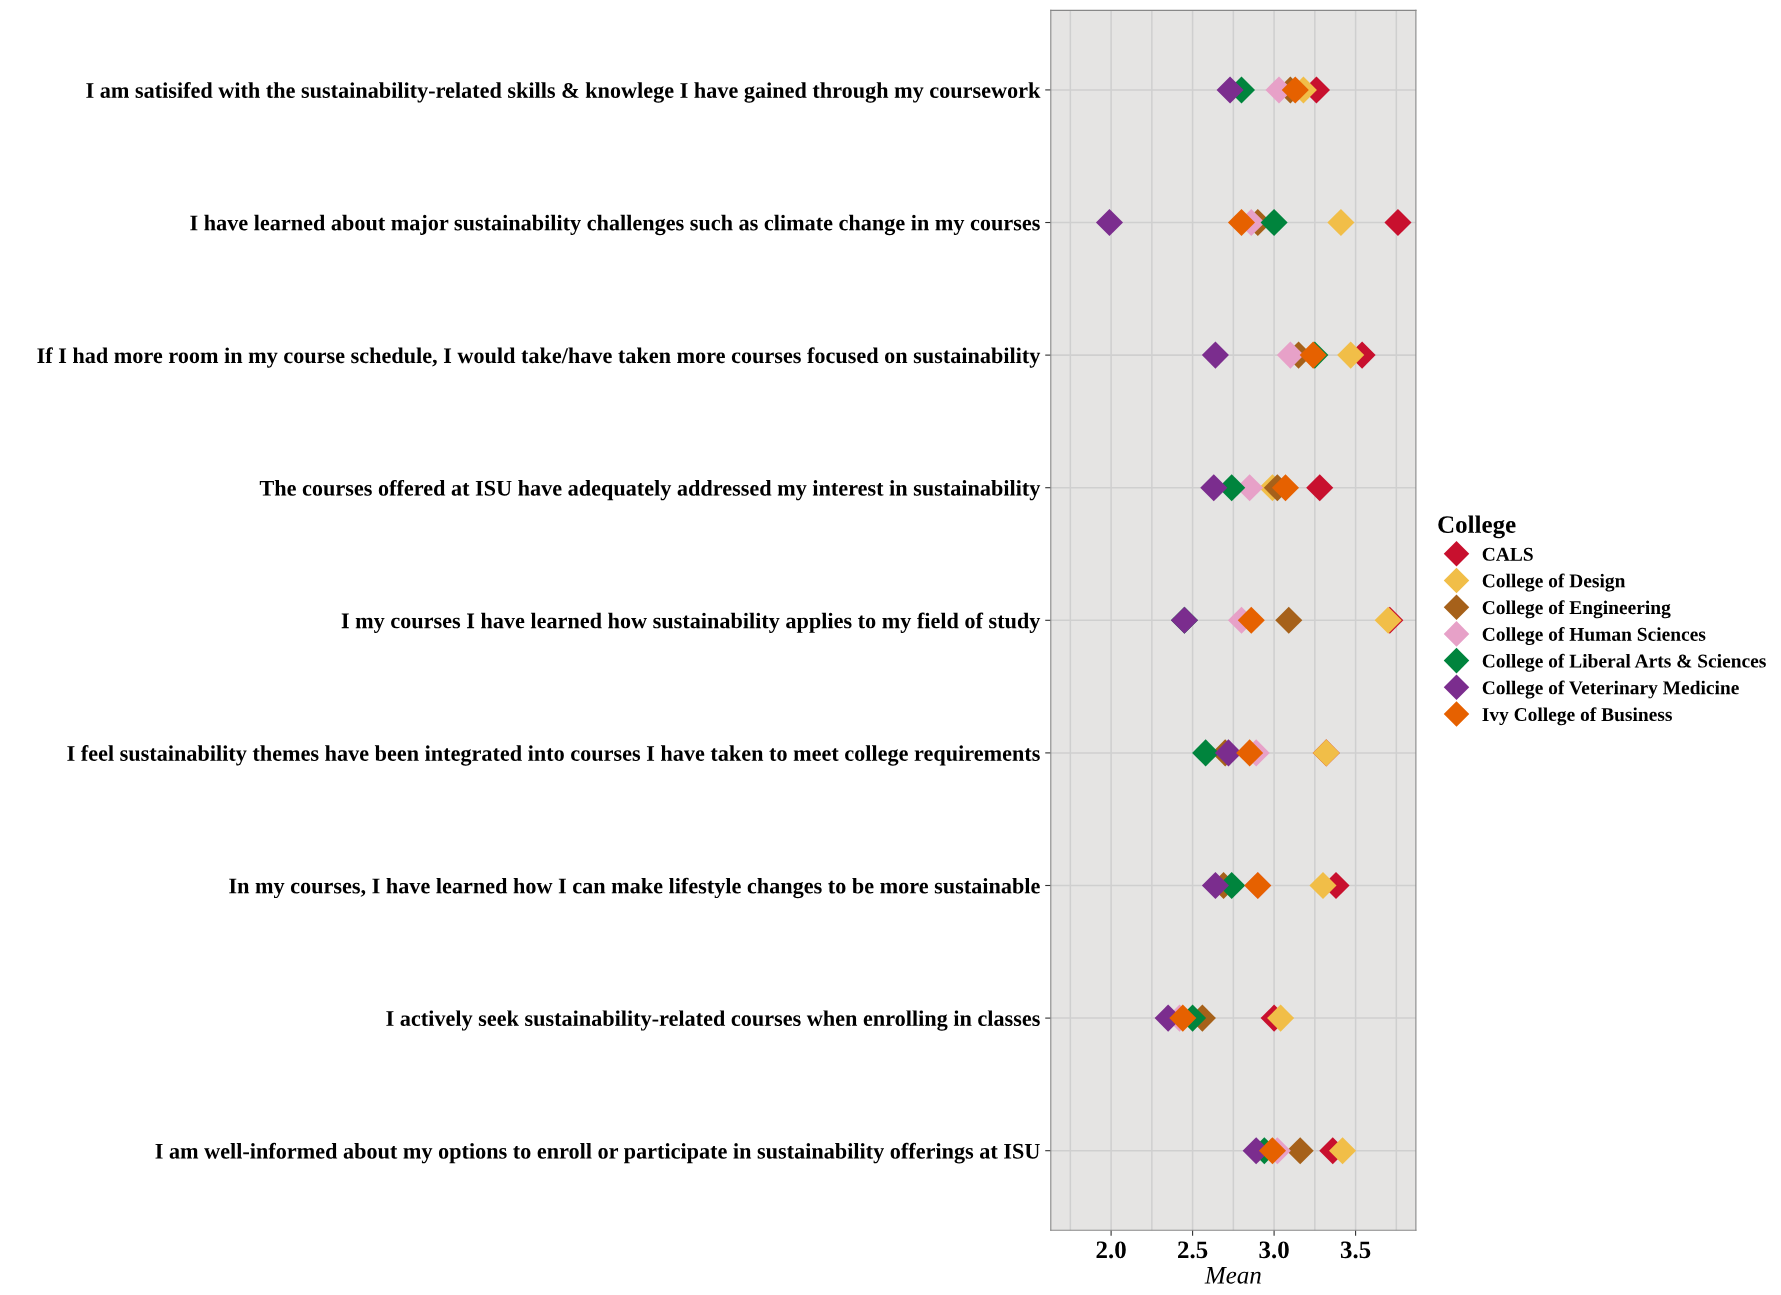 The height and width of the screenshot is (1295, 1781). I want to click on legend-label: College of Human Sciences, so click(1594, 636).